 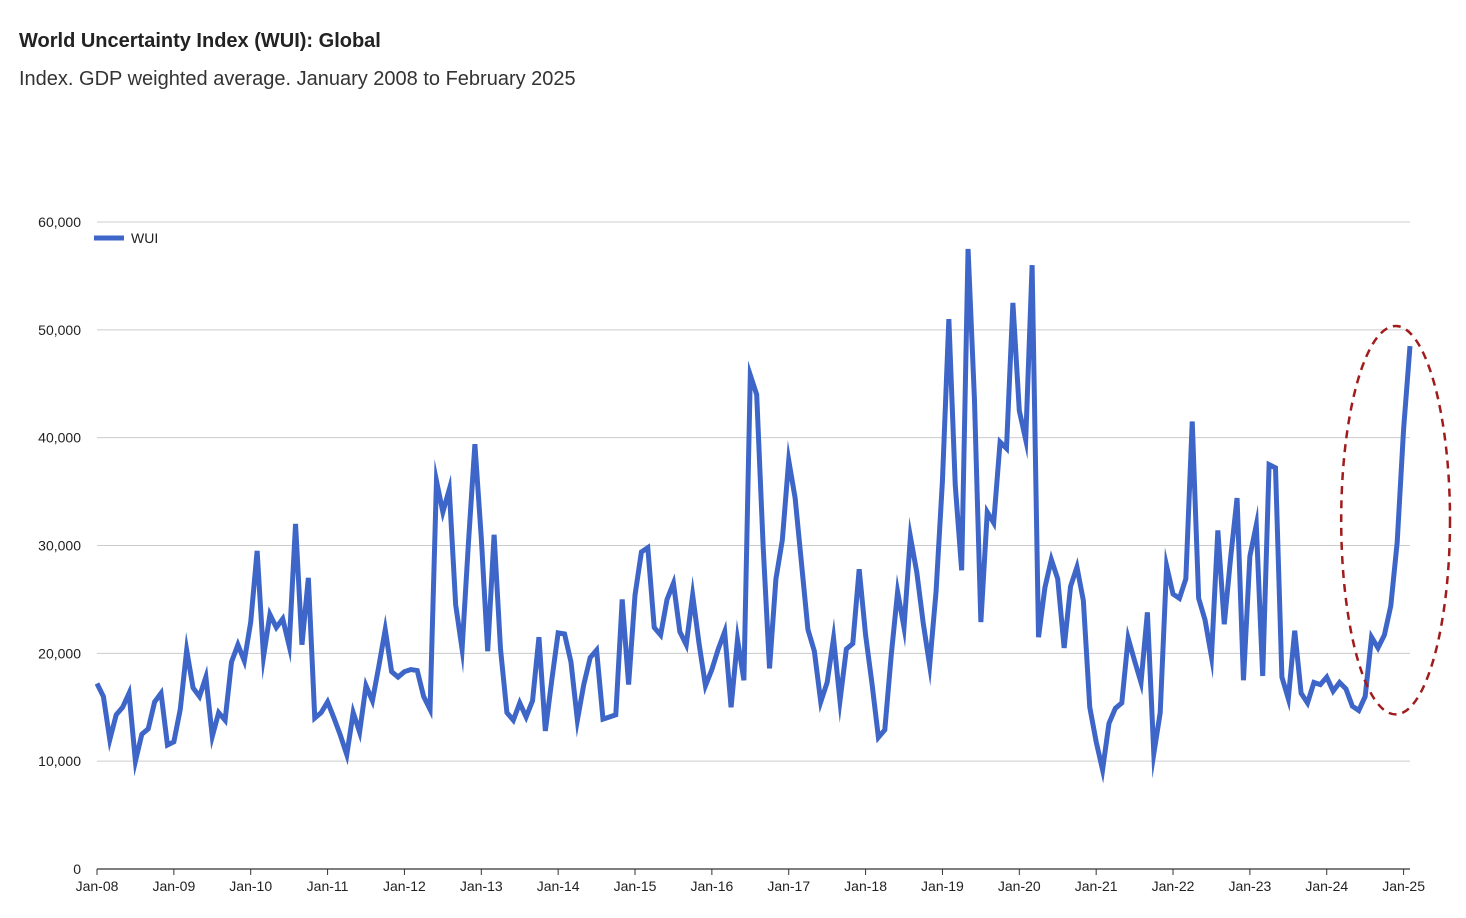 What do you see at coordinates (942, 886) in the screenshot?
I see `x-tick-label: Jan-19` at bounding box center [942, 886].